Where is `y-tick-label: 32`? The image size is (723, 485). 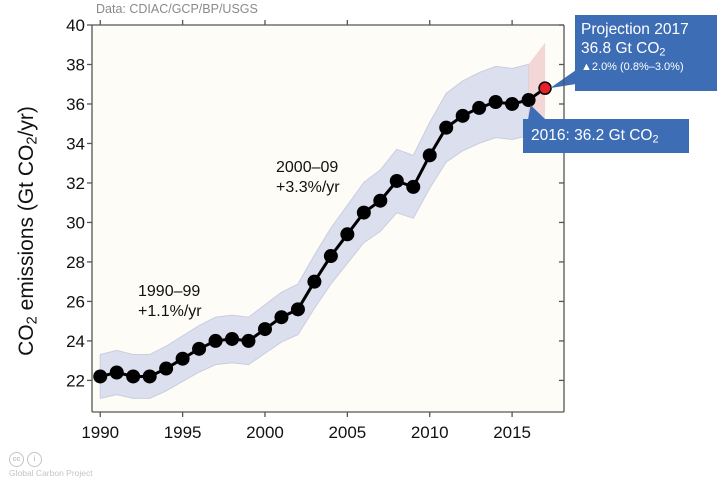
y-tick-label: 32 is located at coordinates (75, 183).